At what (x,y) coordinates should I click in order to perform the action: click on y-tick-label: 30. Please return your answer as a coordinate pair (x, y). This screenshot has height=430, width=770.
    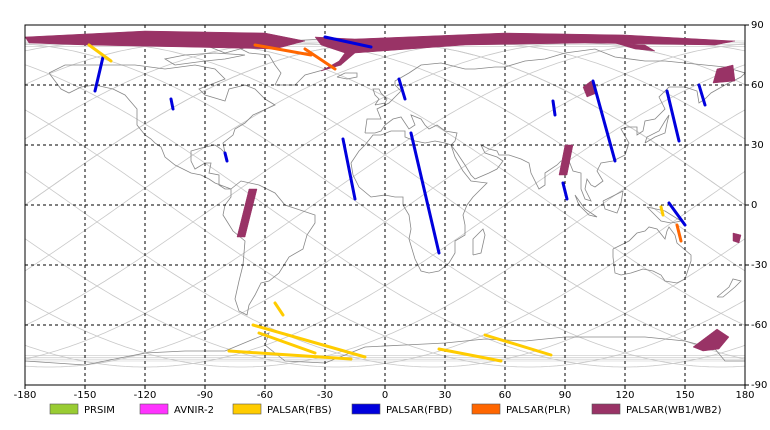
    Looking at the image, I should click on (757, 145).